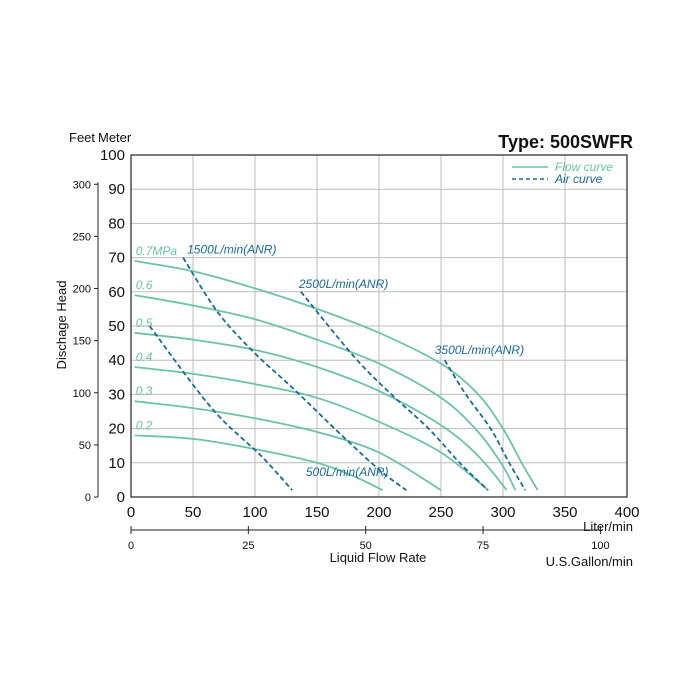 The image size is (700, 700). I want to click on air-curve-label: 1500L/min(ANR), so click(231, 250).